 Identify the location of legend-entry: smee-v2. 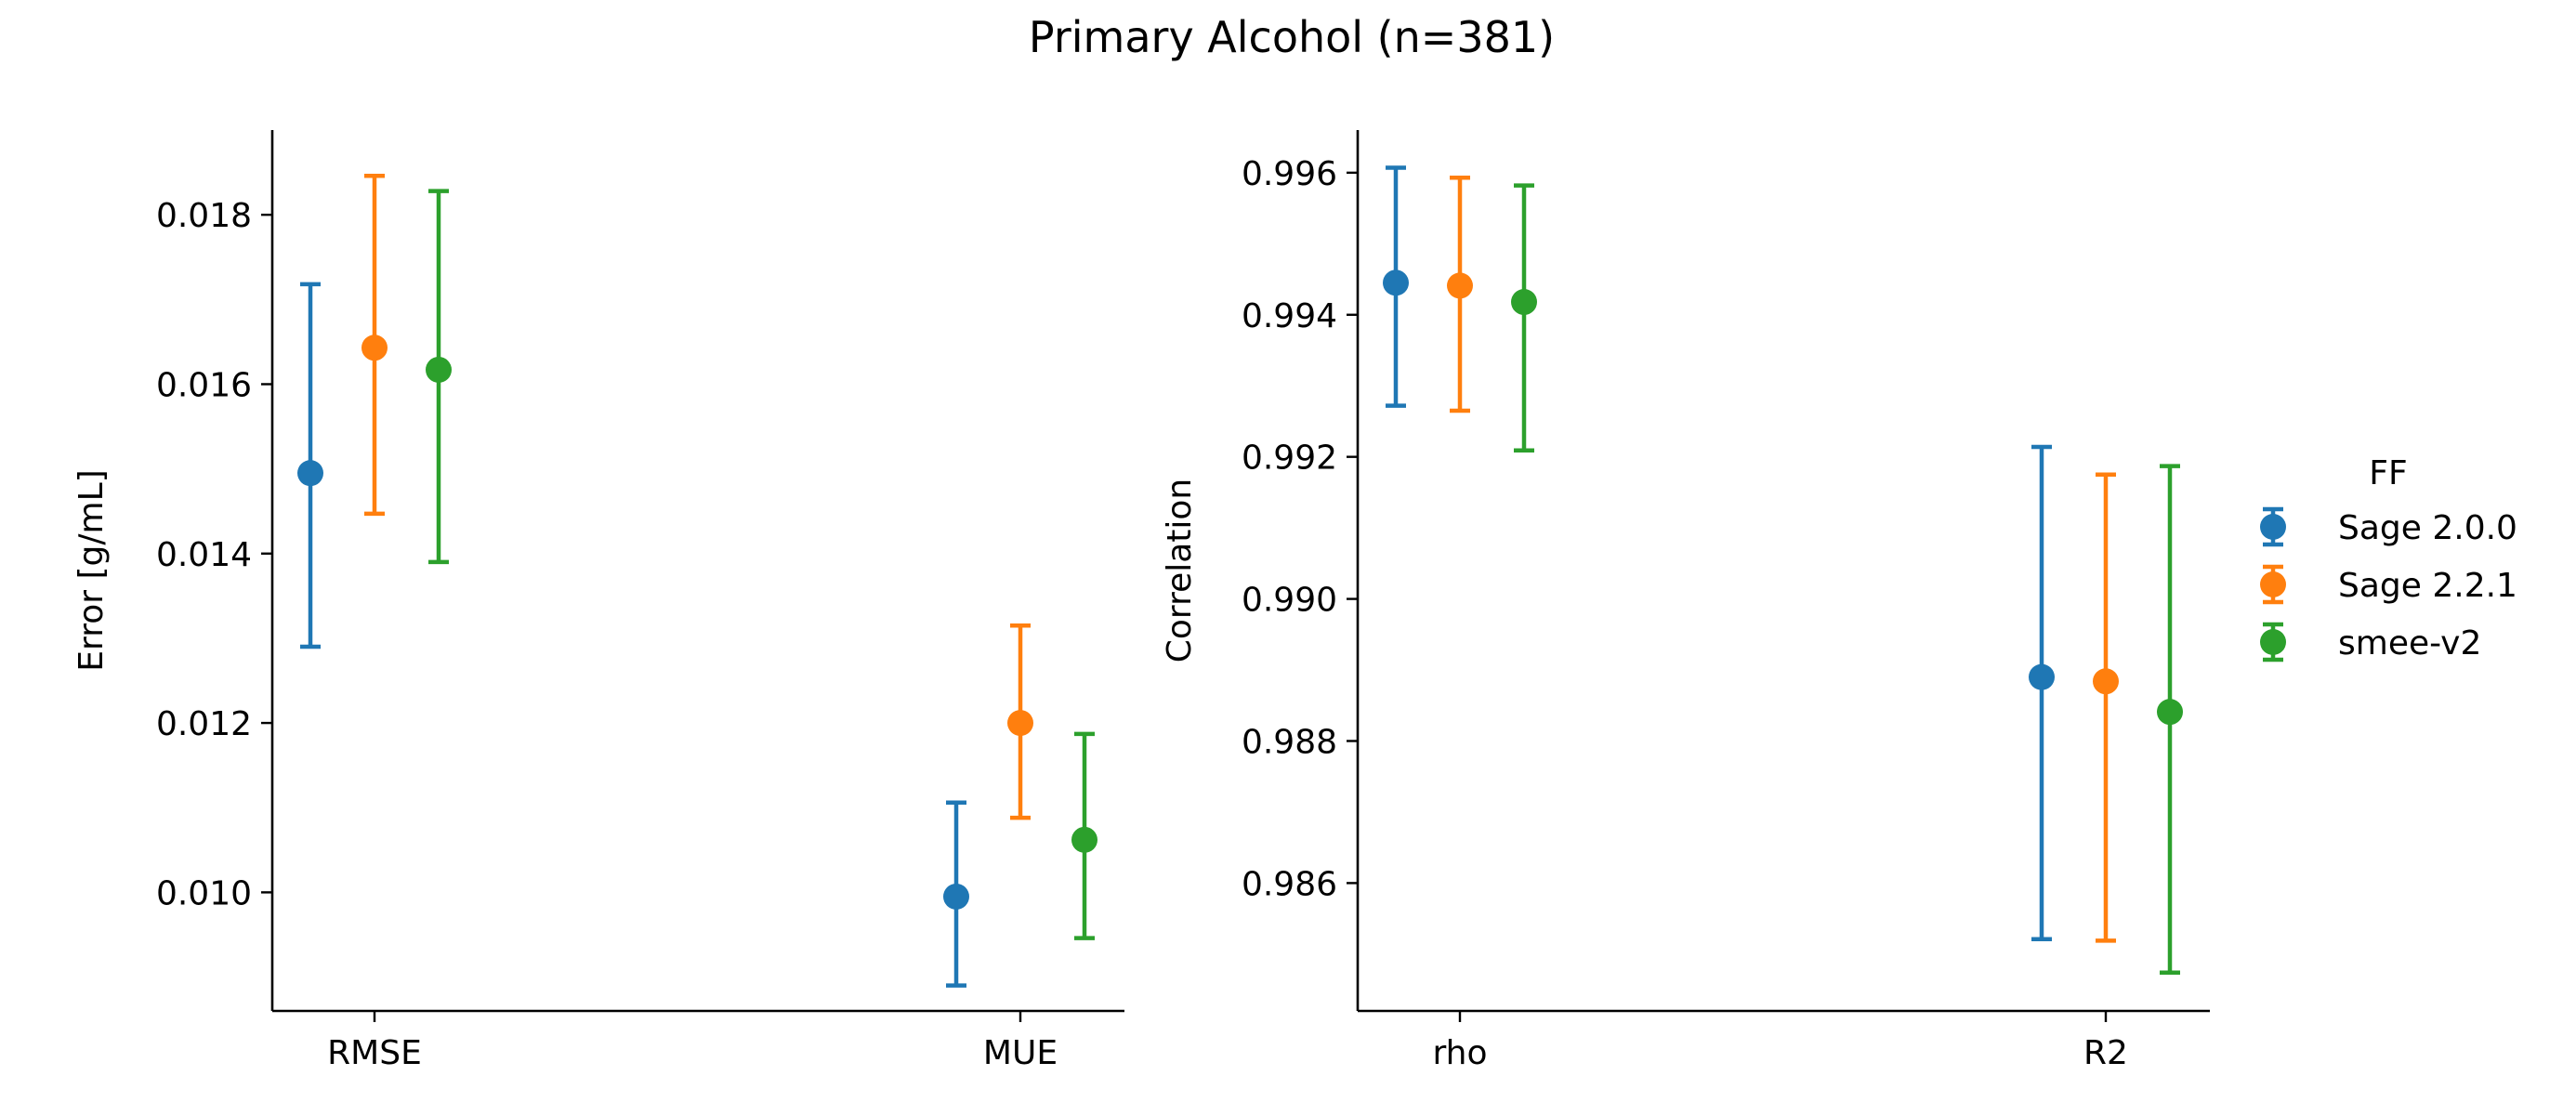
(2370, 642).